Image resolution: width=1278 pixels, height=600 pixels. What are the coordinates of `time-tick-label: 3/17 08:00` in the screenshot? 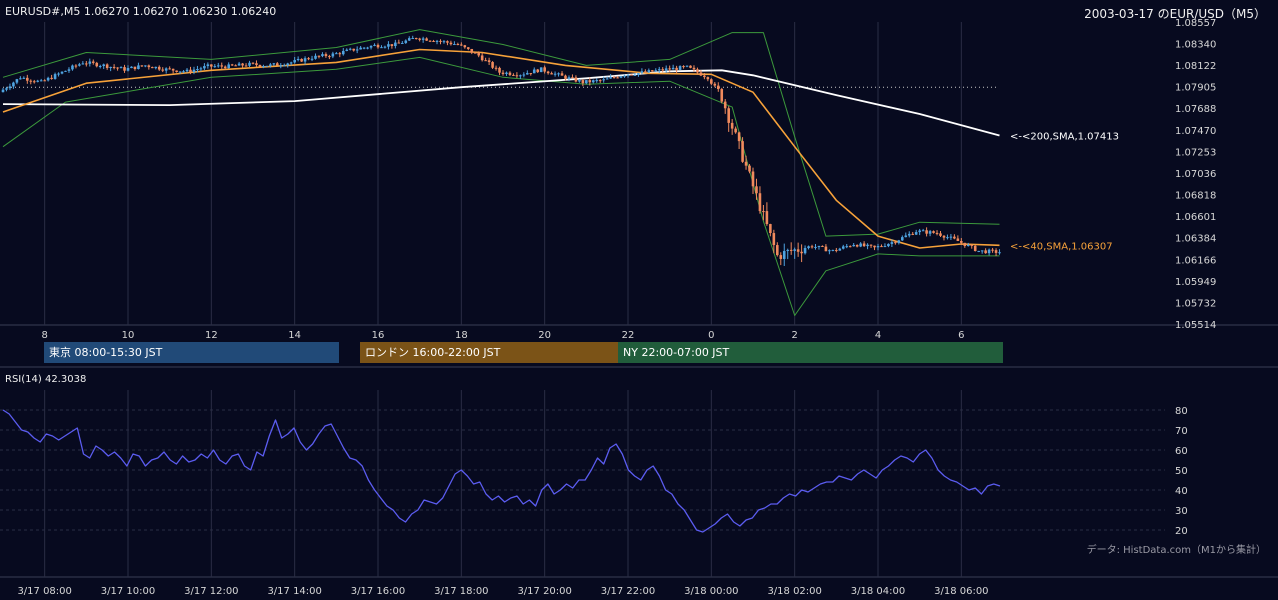 It's located at (44, 591).